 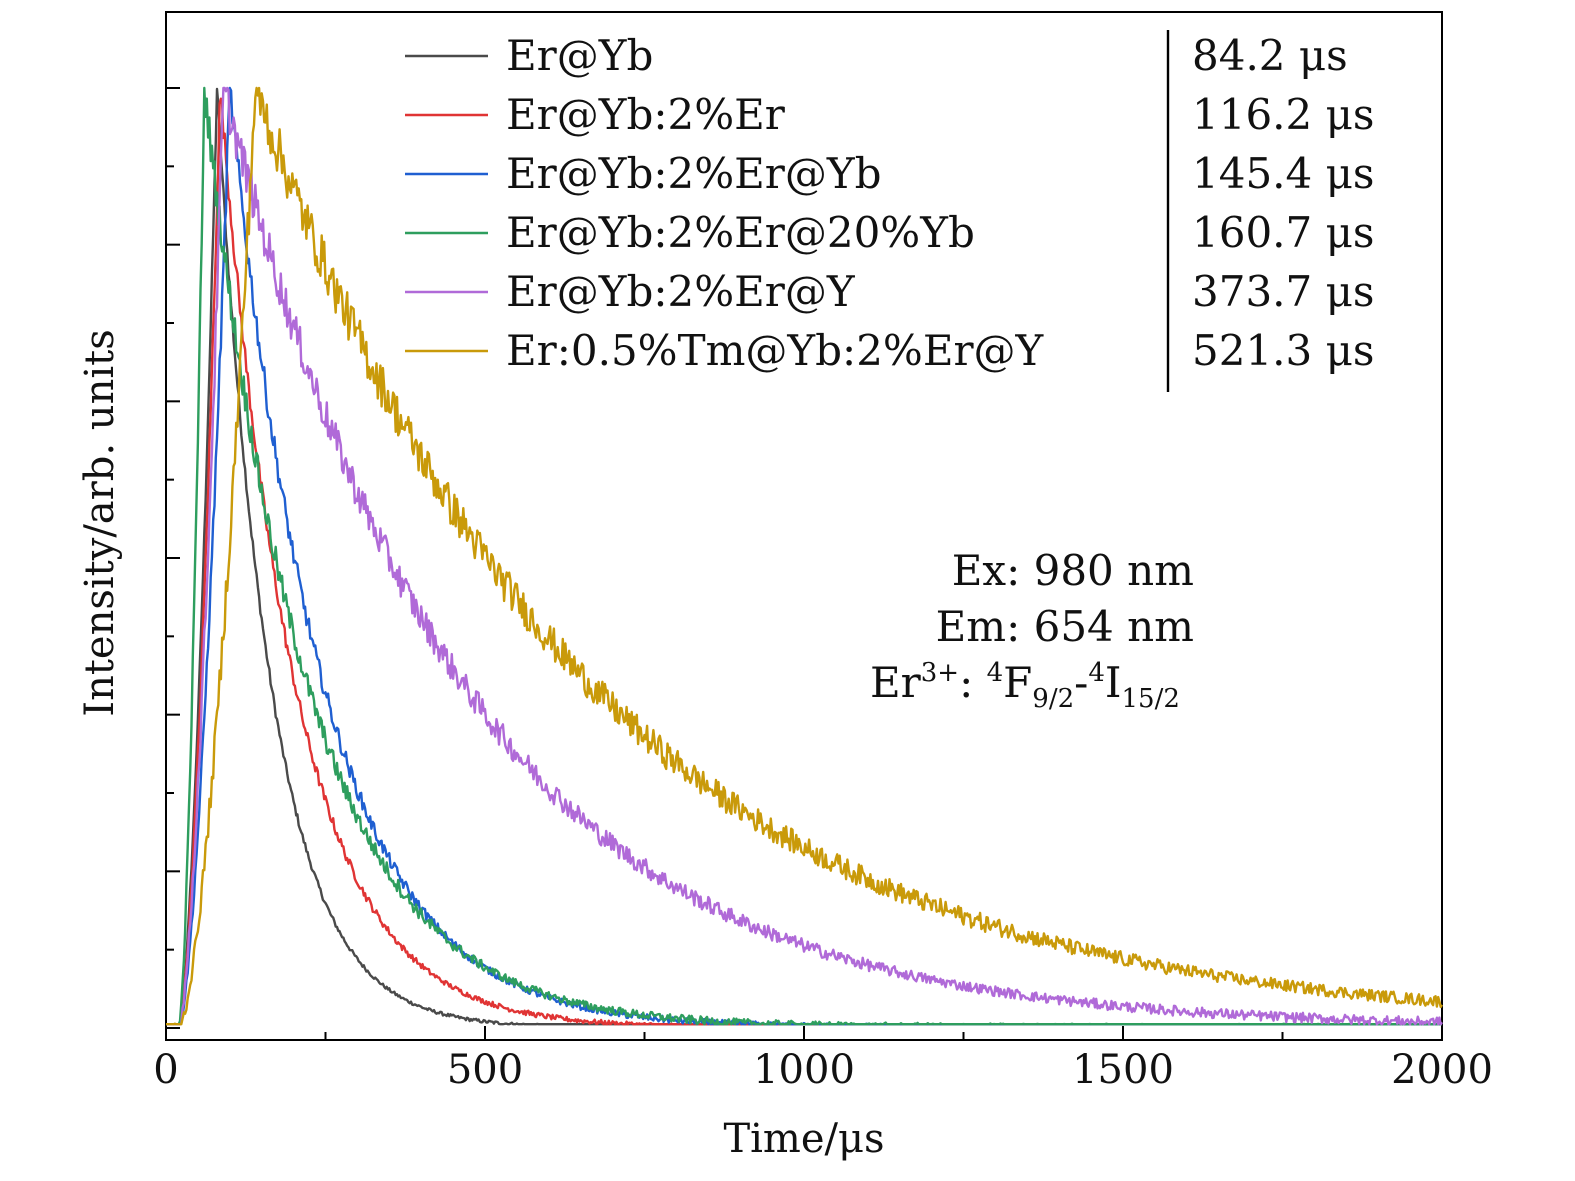 I want to click on transition-sup-a: 4, so click(x=995, y=673).